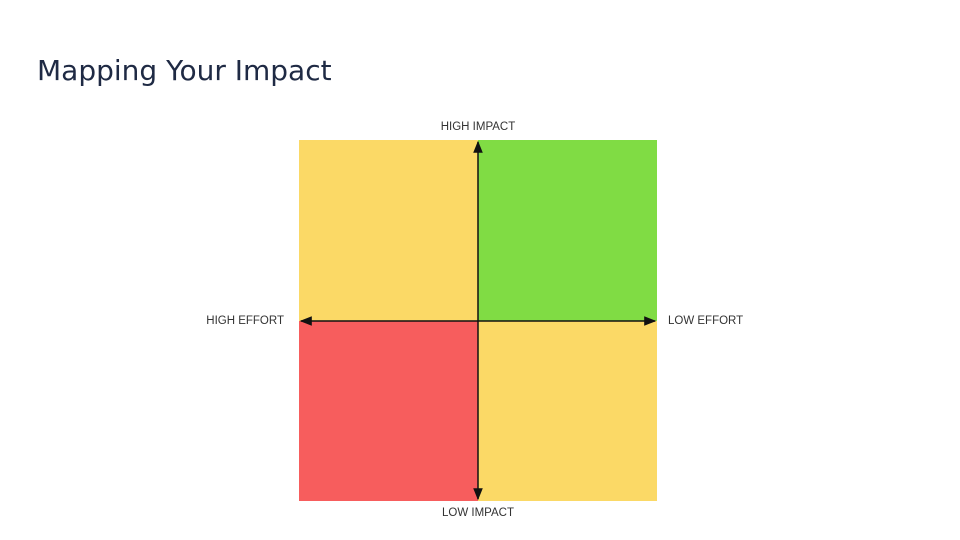 The width and height of the screenshot is (960, 540). I want to click on axis-label: LOW IMPACT, so click(478, 513).